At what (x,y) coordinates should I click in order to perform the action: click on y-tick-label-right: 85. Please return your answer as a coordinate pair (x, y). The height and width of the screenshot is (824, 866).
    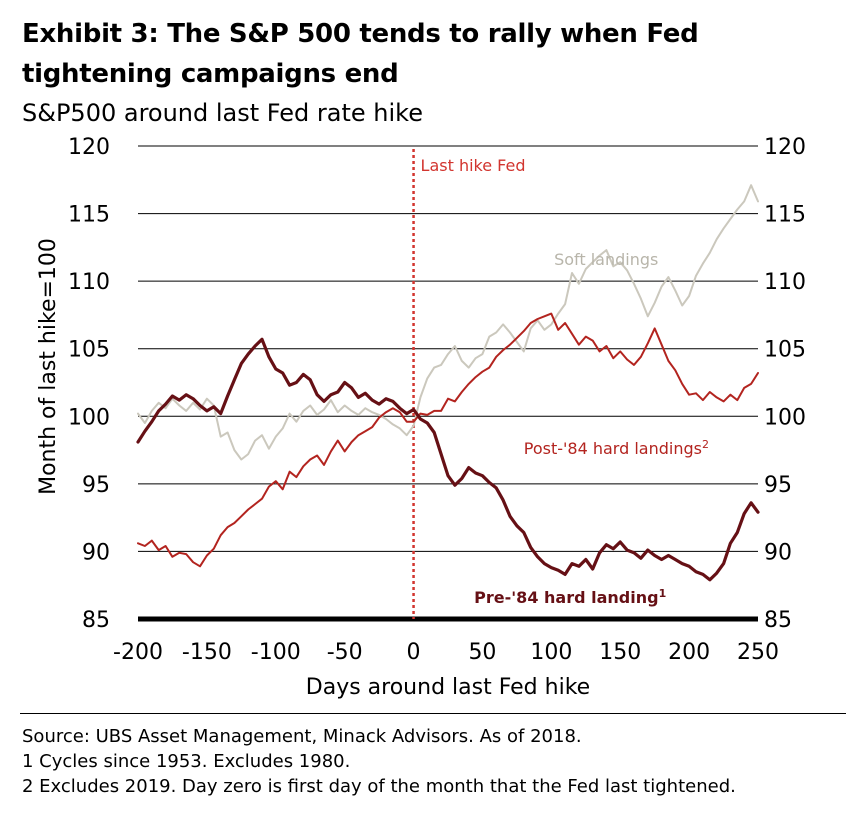
    Looking at the image, I should click on (778, 620).